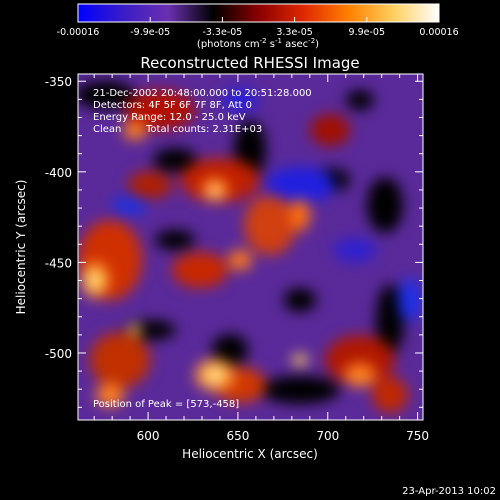  Describe the element at coordinates (237, 436) in the screenshot. I see `x-tick-label: 650` at that location.